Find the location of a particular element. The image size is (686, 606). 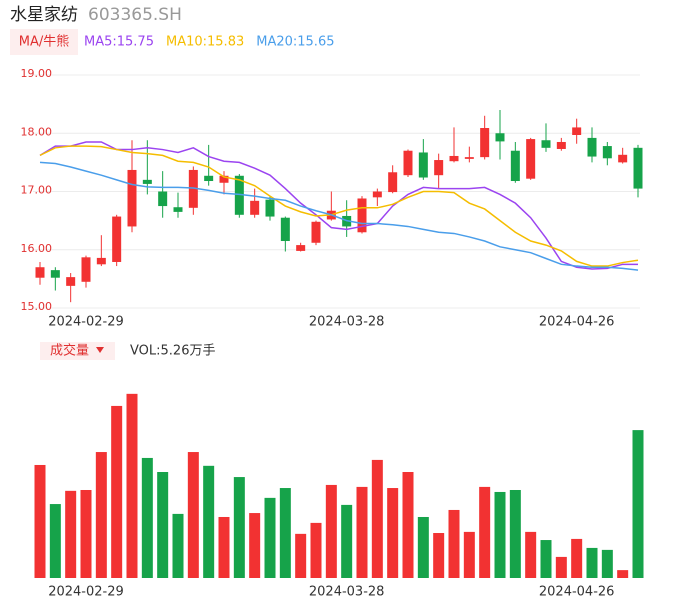

y-tick-label: 19.00 is located at coordinates (37, 73).